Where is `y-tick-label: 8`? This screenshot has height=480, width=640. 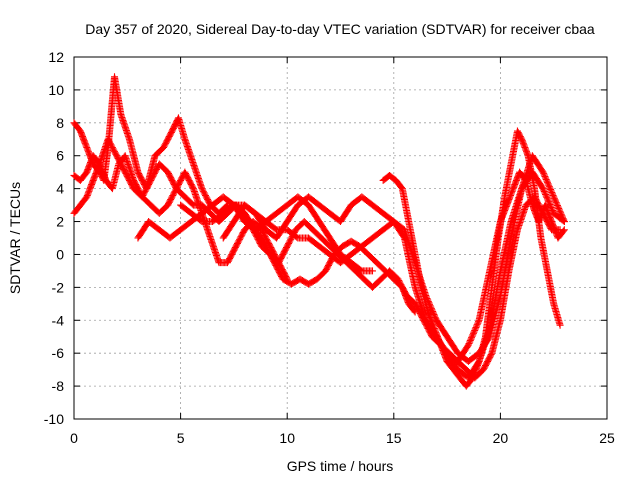 y-tick-label: 8 is located at coordinates (60, 123).